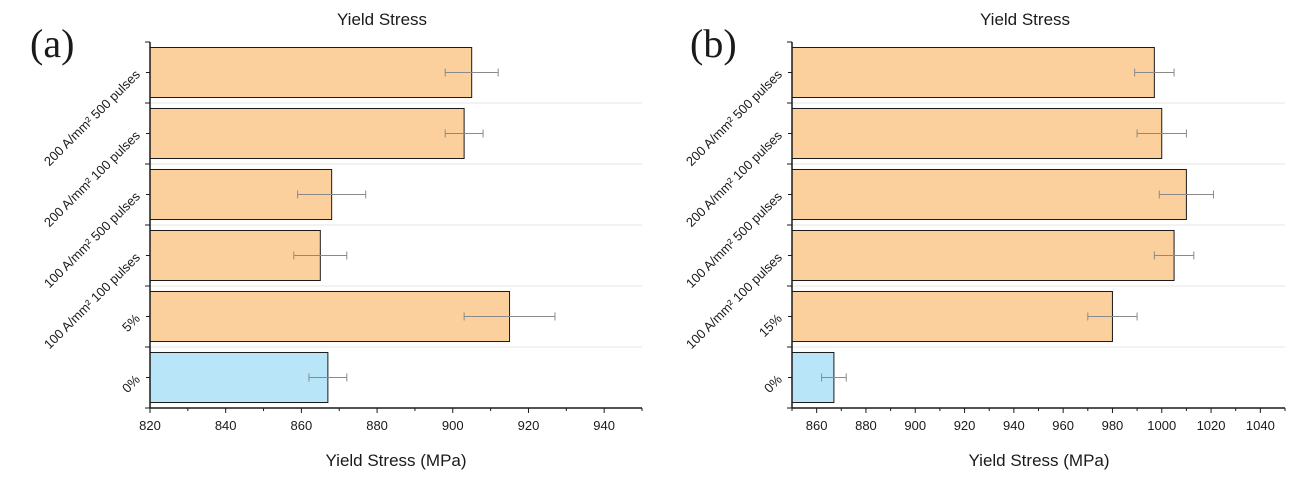 This screenshot has width=1299, height=478. Describe the element at coordinates (1038, 460) in the screenshot. I see `x-axis-label-b: Yield Stress (MPa)` at that location.